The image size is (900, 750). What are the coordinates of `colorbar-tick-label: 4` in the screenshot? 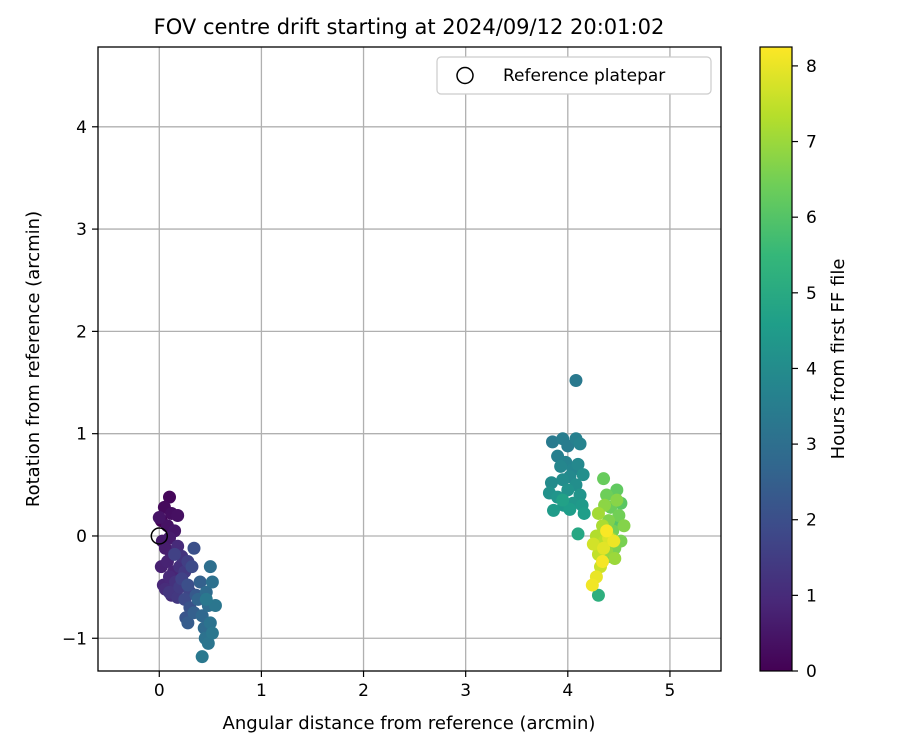 It's located at (811, 369).